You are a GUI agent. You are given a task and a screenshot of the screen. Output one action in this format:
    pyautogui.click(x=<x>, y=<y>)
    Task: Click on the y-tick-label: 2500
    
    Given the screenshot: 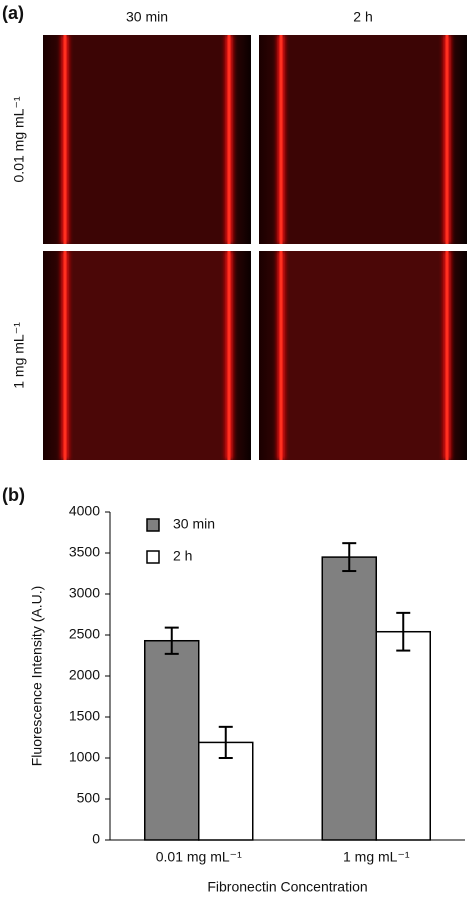 What is the action you would take?
    pyautogui.click(x=84, y=634)
    